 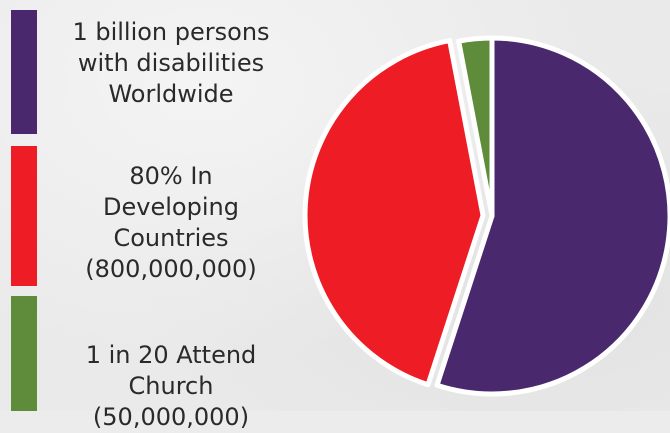 What do you see at coordinates (24, 353) in the screenshot?
I see `legend-swatch-church` at bounding box center [24, 353].